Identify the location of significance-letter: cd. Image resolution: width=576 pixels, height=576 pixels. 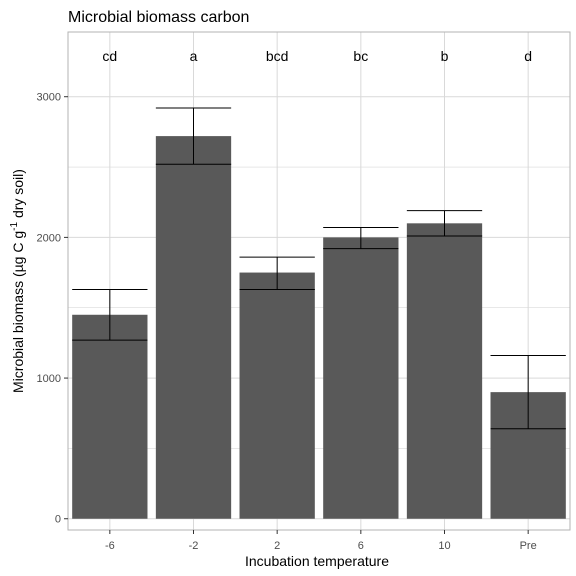
(109, 56).